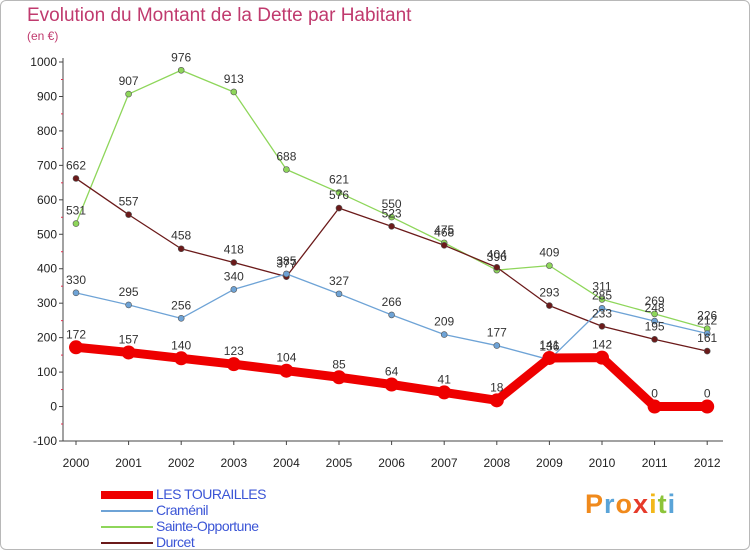 The height and width of the screenshot is (550, 750). What do you see at coordinates (181, 305) in the screenshot?
I see `data-label: 256` at bounding box center [181, 305].